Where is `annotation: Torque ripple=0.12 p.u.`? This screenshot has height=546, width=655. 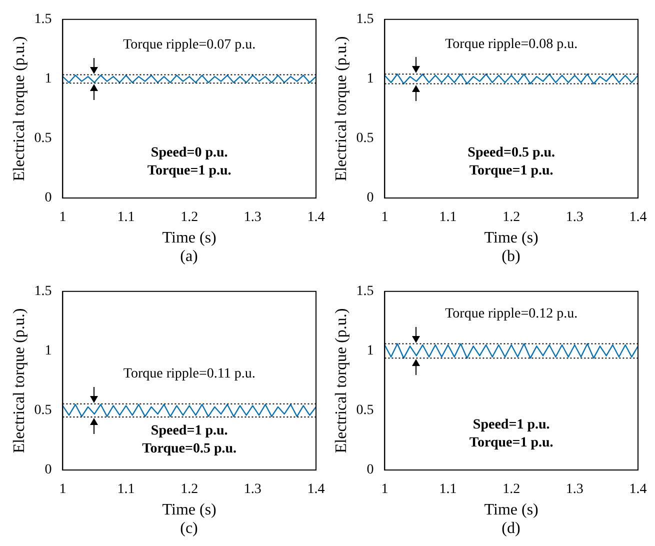
annotation: Torque ripple=0.12 p.u. is located at coordinates (511, 314).